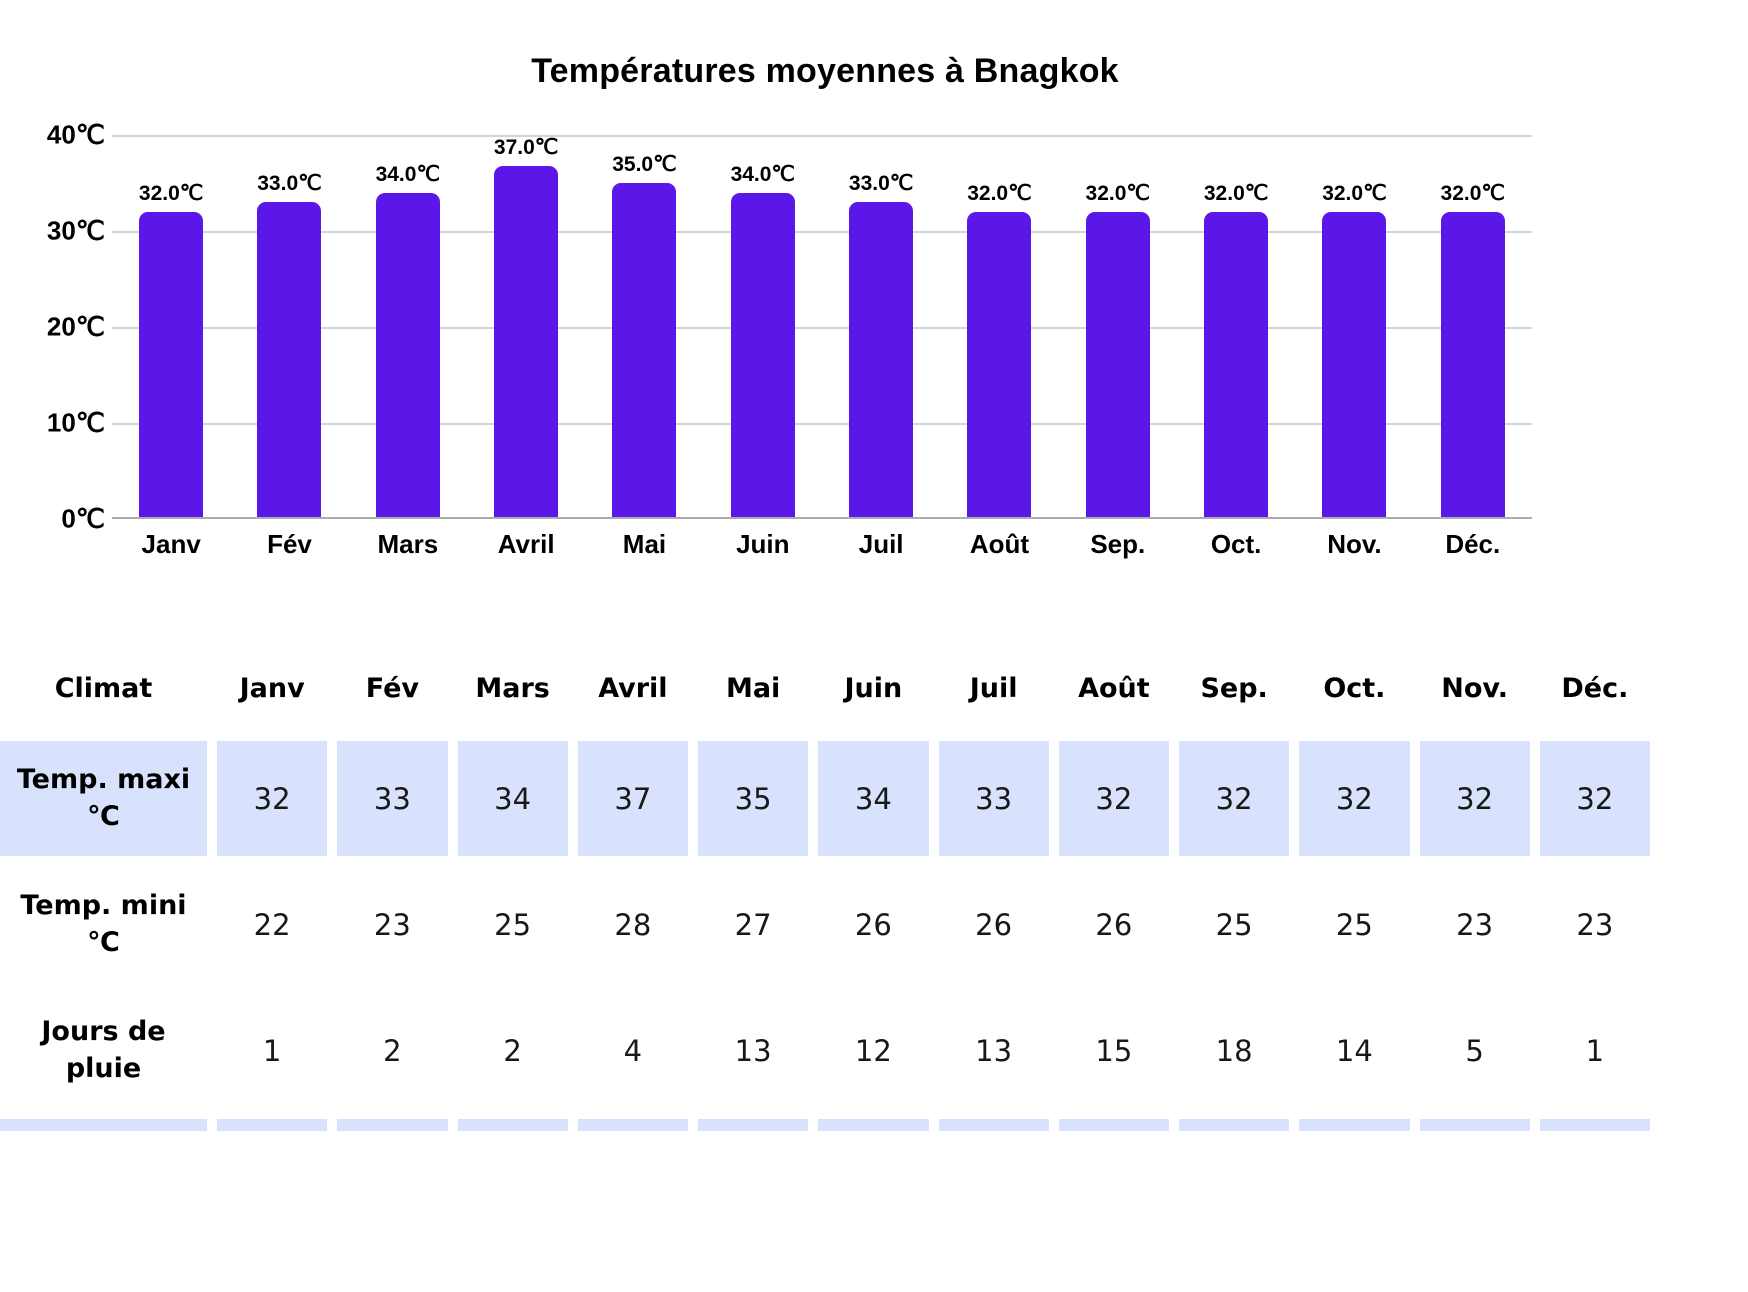  What do you see at coordinates (526, 147) in the screenshot?
I see `bar-value-label: 37.0℃` at bounding box center [526, 147].